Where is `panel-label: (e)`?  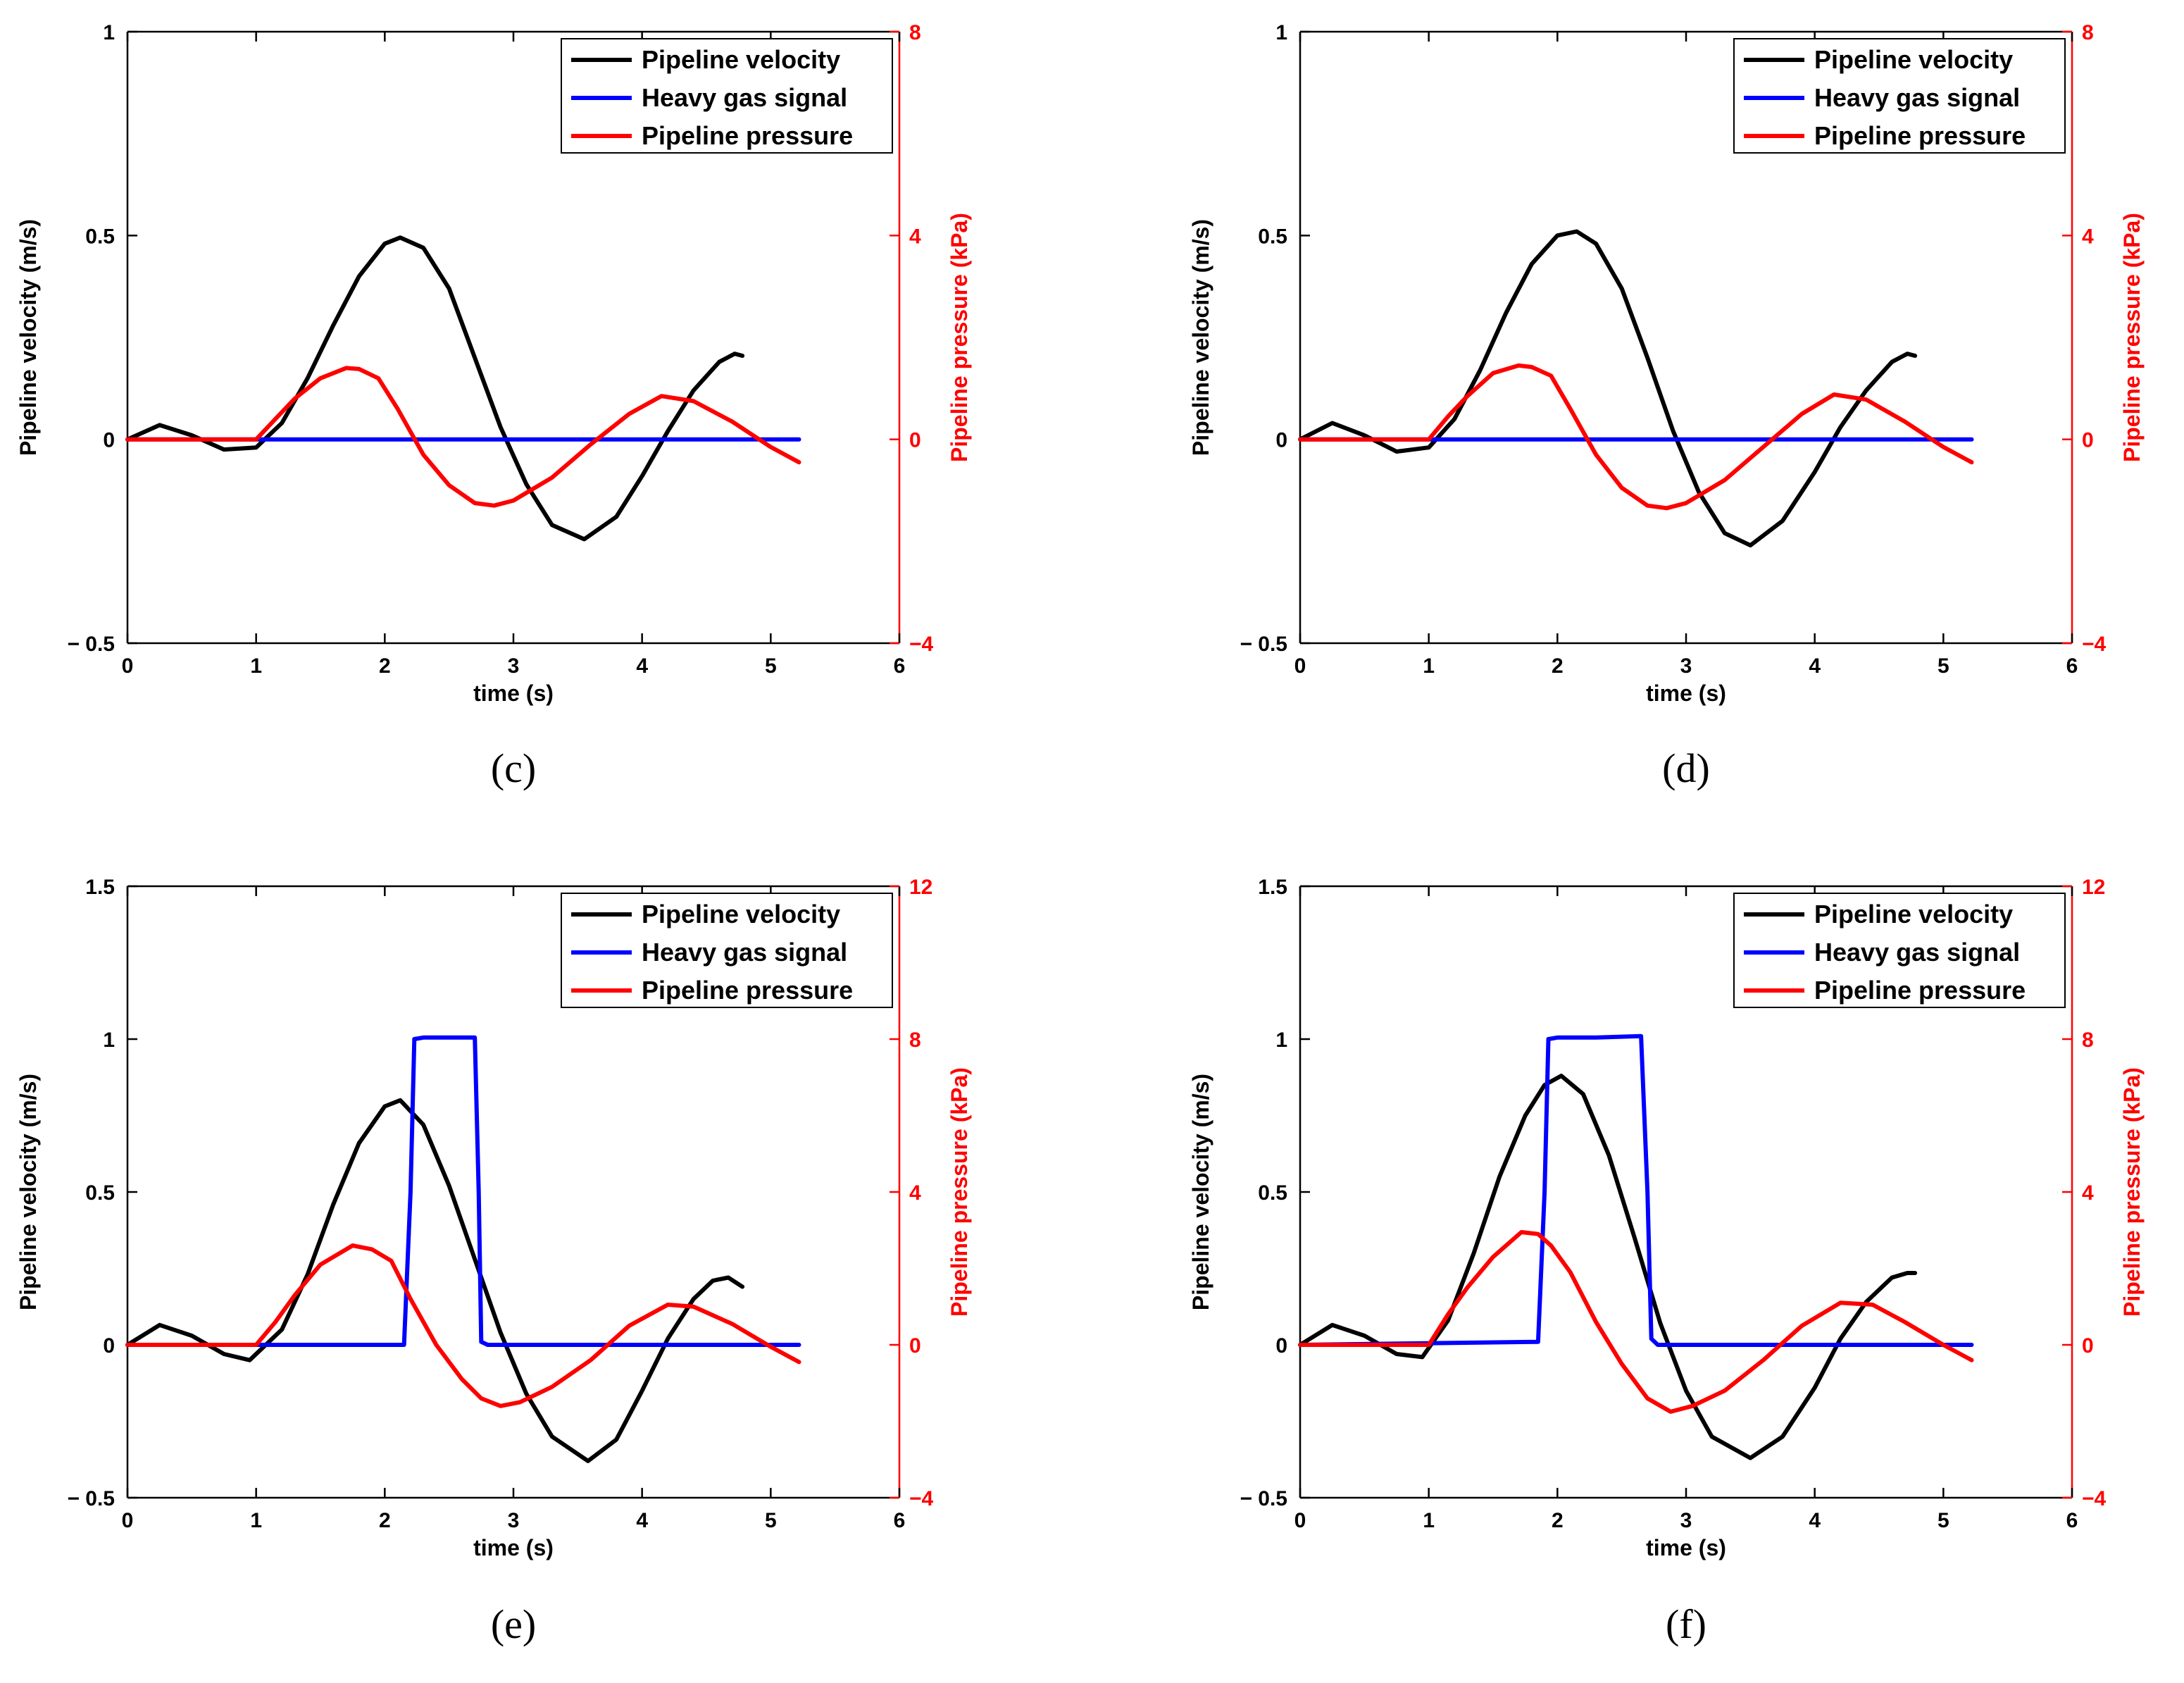
panel-label: (e) is located at coordinates (513, 1624).